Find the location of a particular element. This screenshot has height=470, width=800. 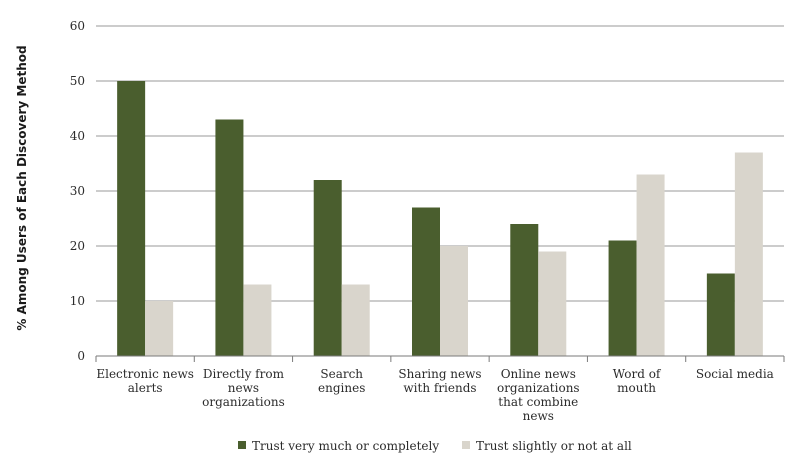

y-tick-label: 30 is located at coordinates (77, 191).